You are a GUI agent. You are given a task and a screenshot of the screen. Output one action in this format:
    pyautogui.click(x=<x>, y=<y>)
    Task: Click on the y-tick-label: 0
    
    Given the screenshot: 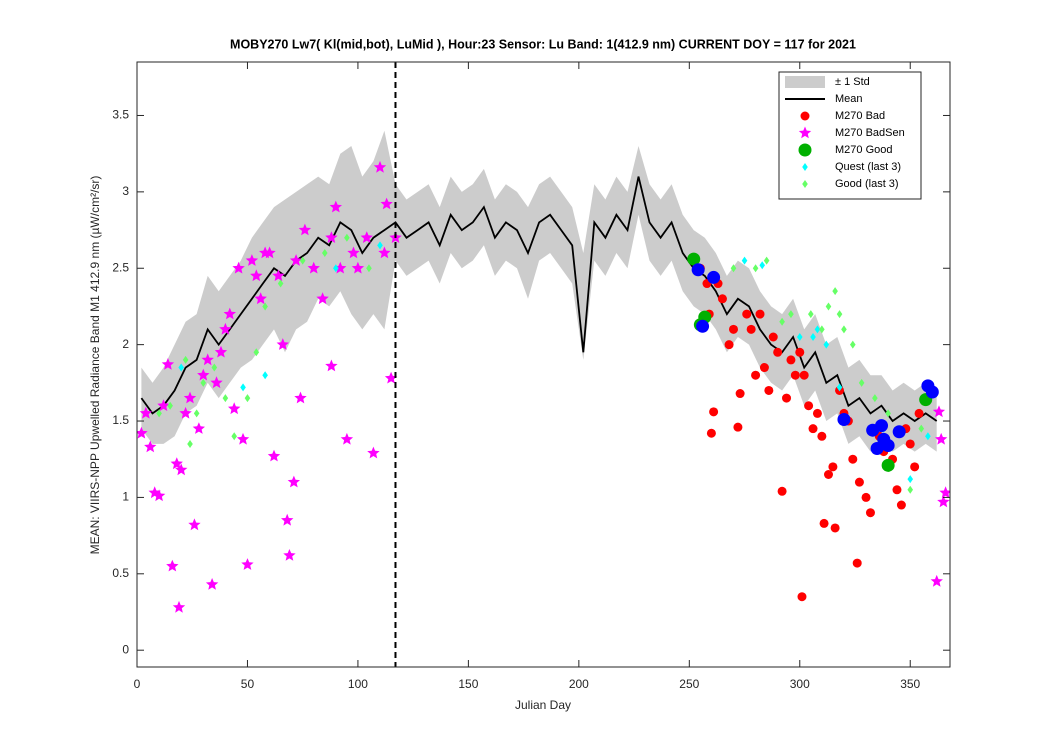 What is the action you would take?
    pyautogui.click(x=125, y=649)
    